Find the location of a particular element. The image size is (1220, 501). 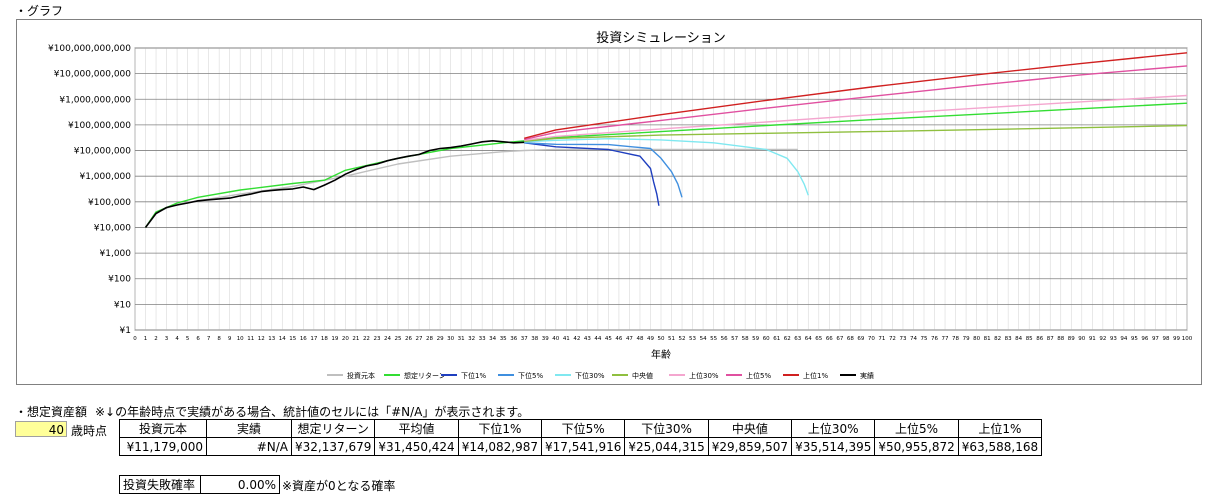

x-tick-label: 46 is located at coordinates (618, 339).